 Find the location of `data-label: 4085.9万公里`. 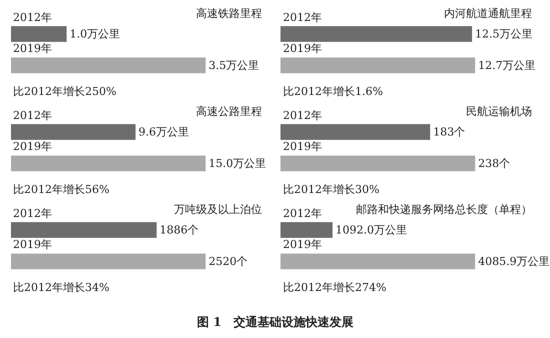

data-label: 4085.9万公里 is located at coordinates (514, 261).